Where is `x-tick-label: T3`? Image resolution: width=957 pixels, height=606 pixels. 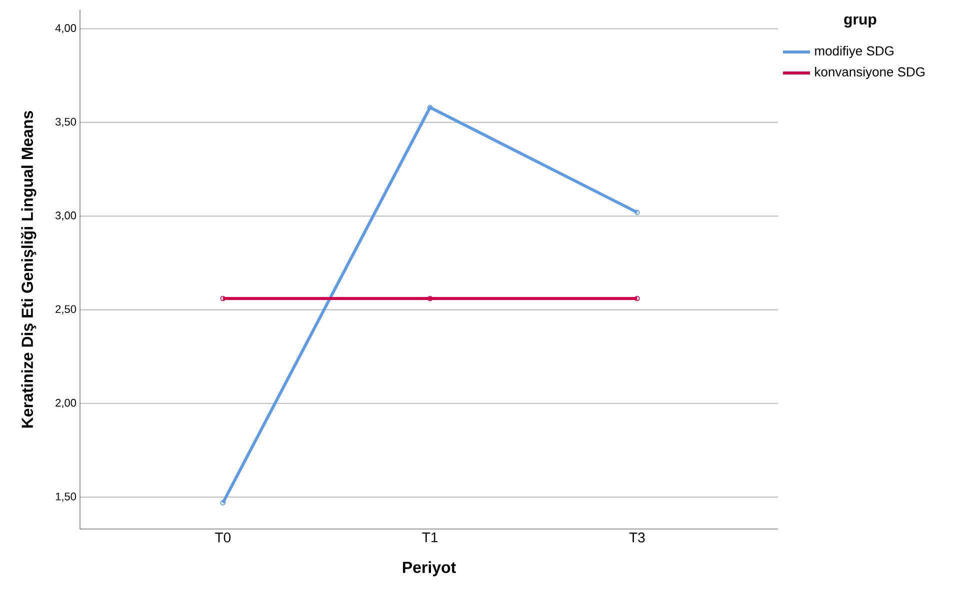
x-tick-label: T3 is located at coordinates (637, 537).